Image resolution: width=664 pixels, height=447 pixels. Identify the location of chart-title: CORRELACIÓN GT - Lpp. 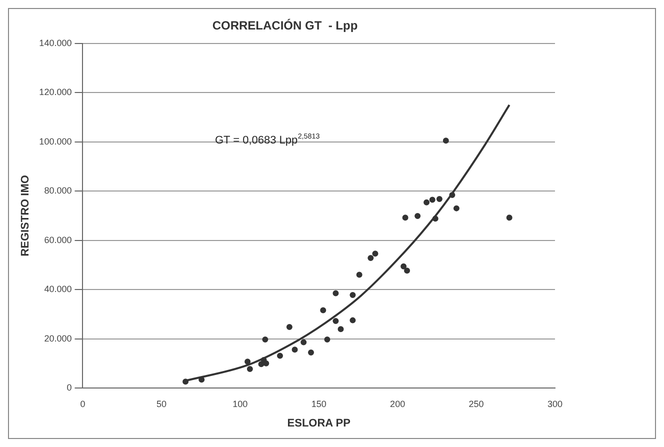
(285, 25).